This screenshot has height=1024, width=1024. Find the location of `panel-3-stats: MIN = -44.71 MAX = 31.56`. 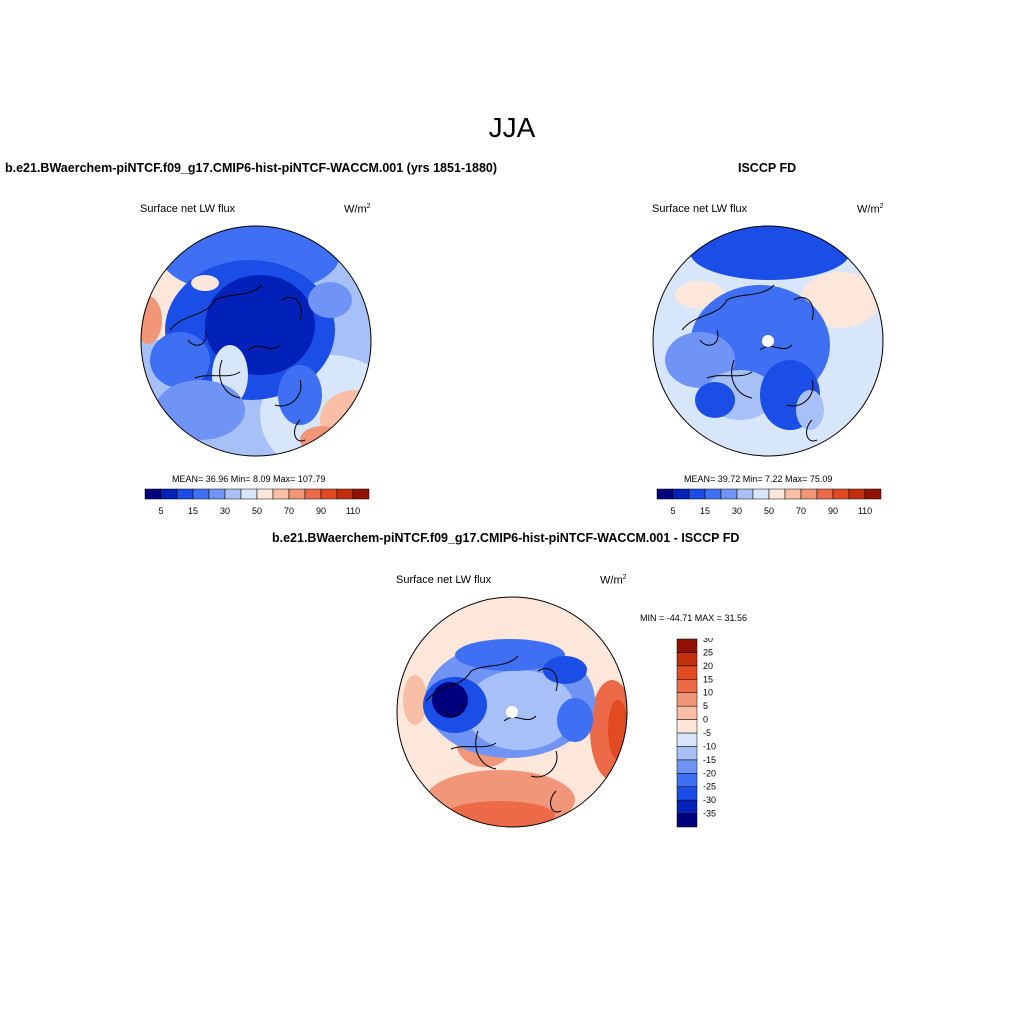

panel-3-stats: MIN = -44.71 MAX = 31.56 is located at coordinates (694, 618).